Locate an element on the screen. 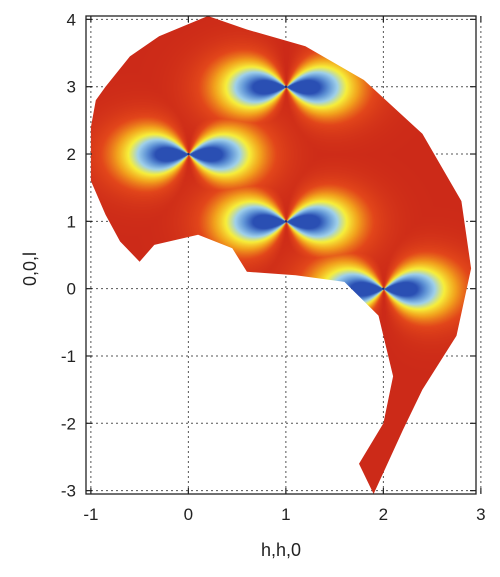 The width and height of the screenshot is (500, 577). y-axis-label: 0,0,l is located at coordinates (30, 269).